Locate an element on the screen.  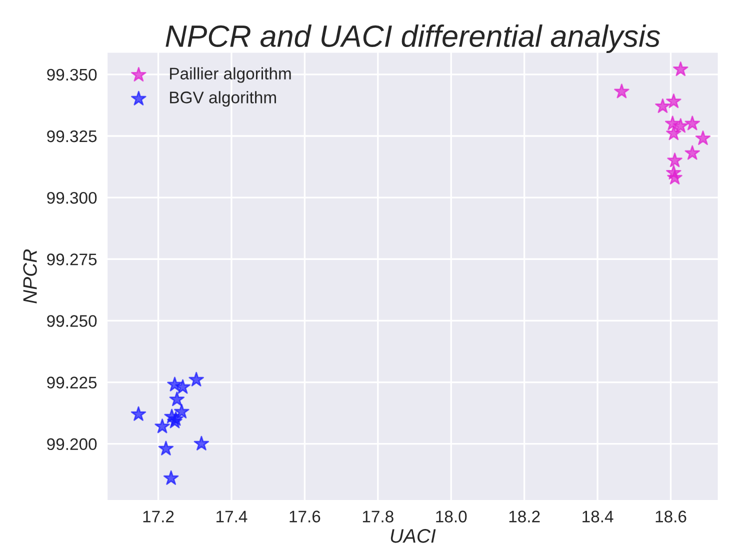
x-axis-title: UACI is located at coordinates (413, 536).